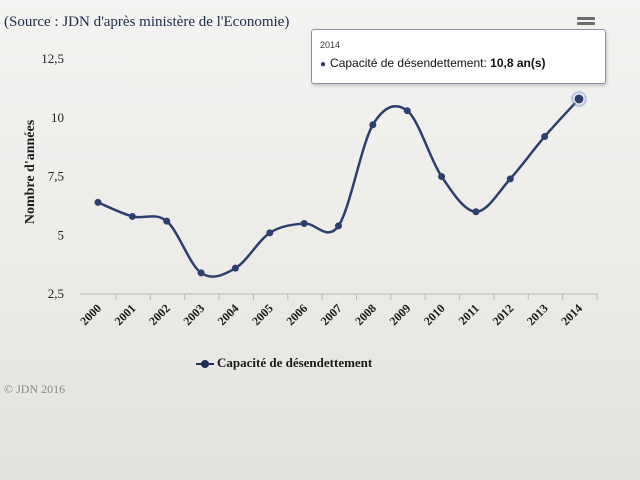 Image resolution: width=640 pixels, height=480 pixels. Describe the element at coordinates (571, 314) in the screenshot. I see `x-tick-label: 2014` at that location.